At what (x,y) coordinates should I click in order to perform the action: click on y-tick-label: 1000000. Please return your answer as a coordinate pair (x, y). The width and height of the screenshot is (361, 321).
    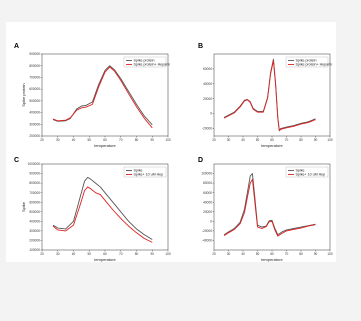
    Looking at the image, I should click on (34, 164).